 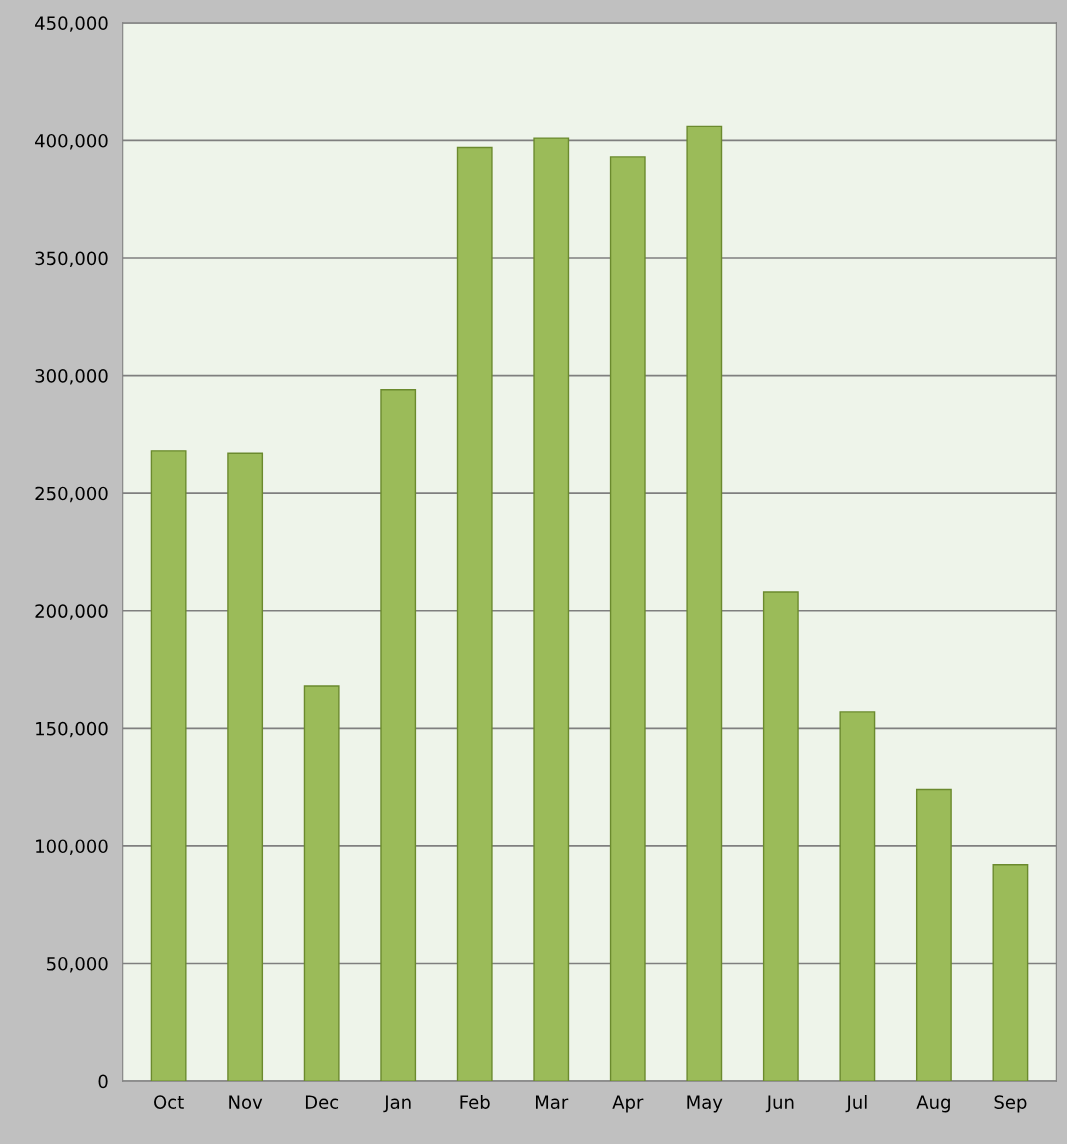 What do you see at coordinates (475, 1101) in the screenshot?
I see `x-tick-label: Feb` at bounding box center [475, 1101].